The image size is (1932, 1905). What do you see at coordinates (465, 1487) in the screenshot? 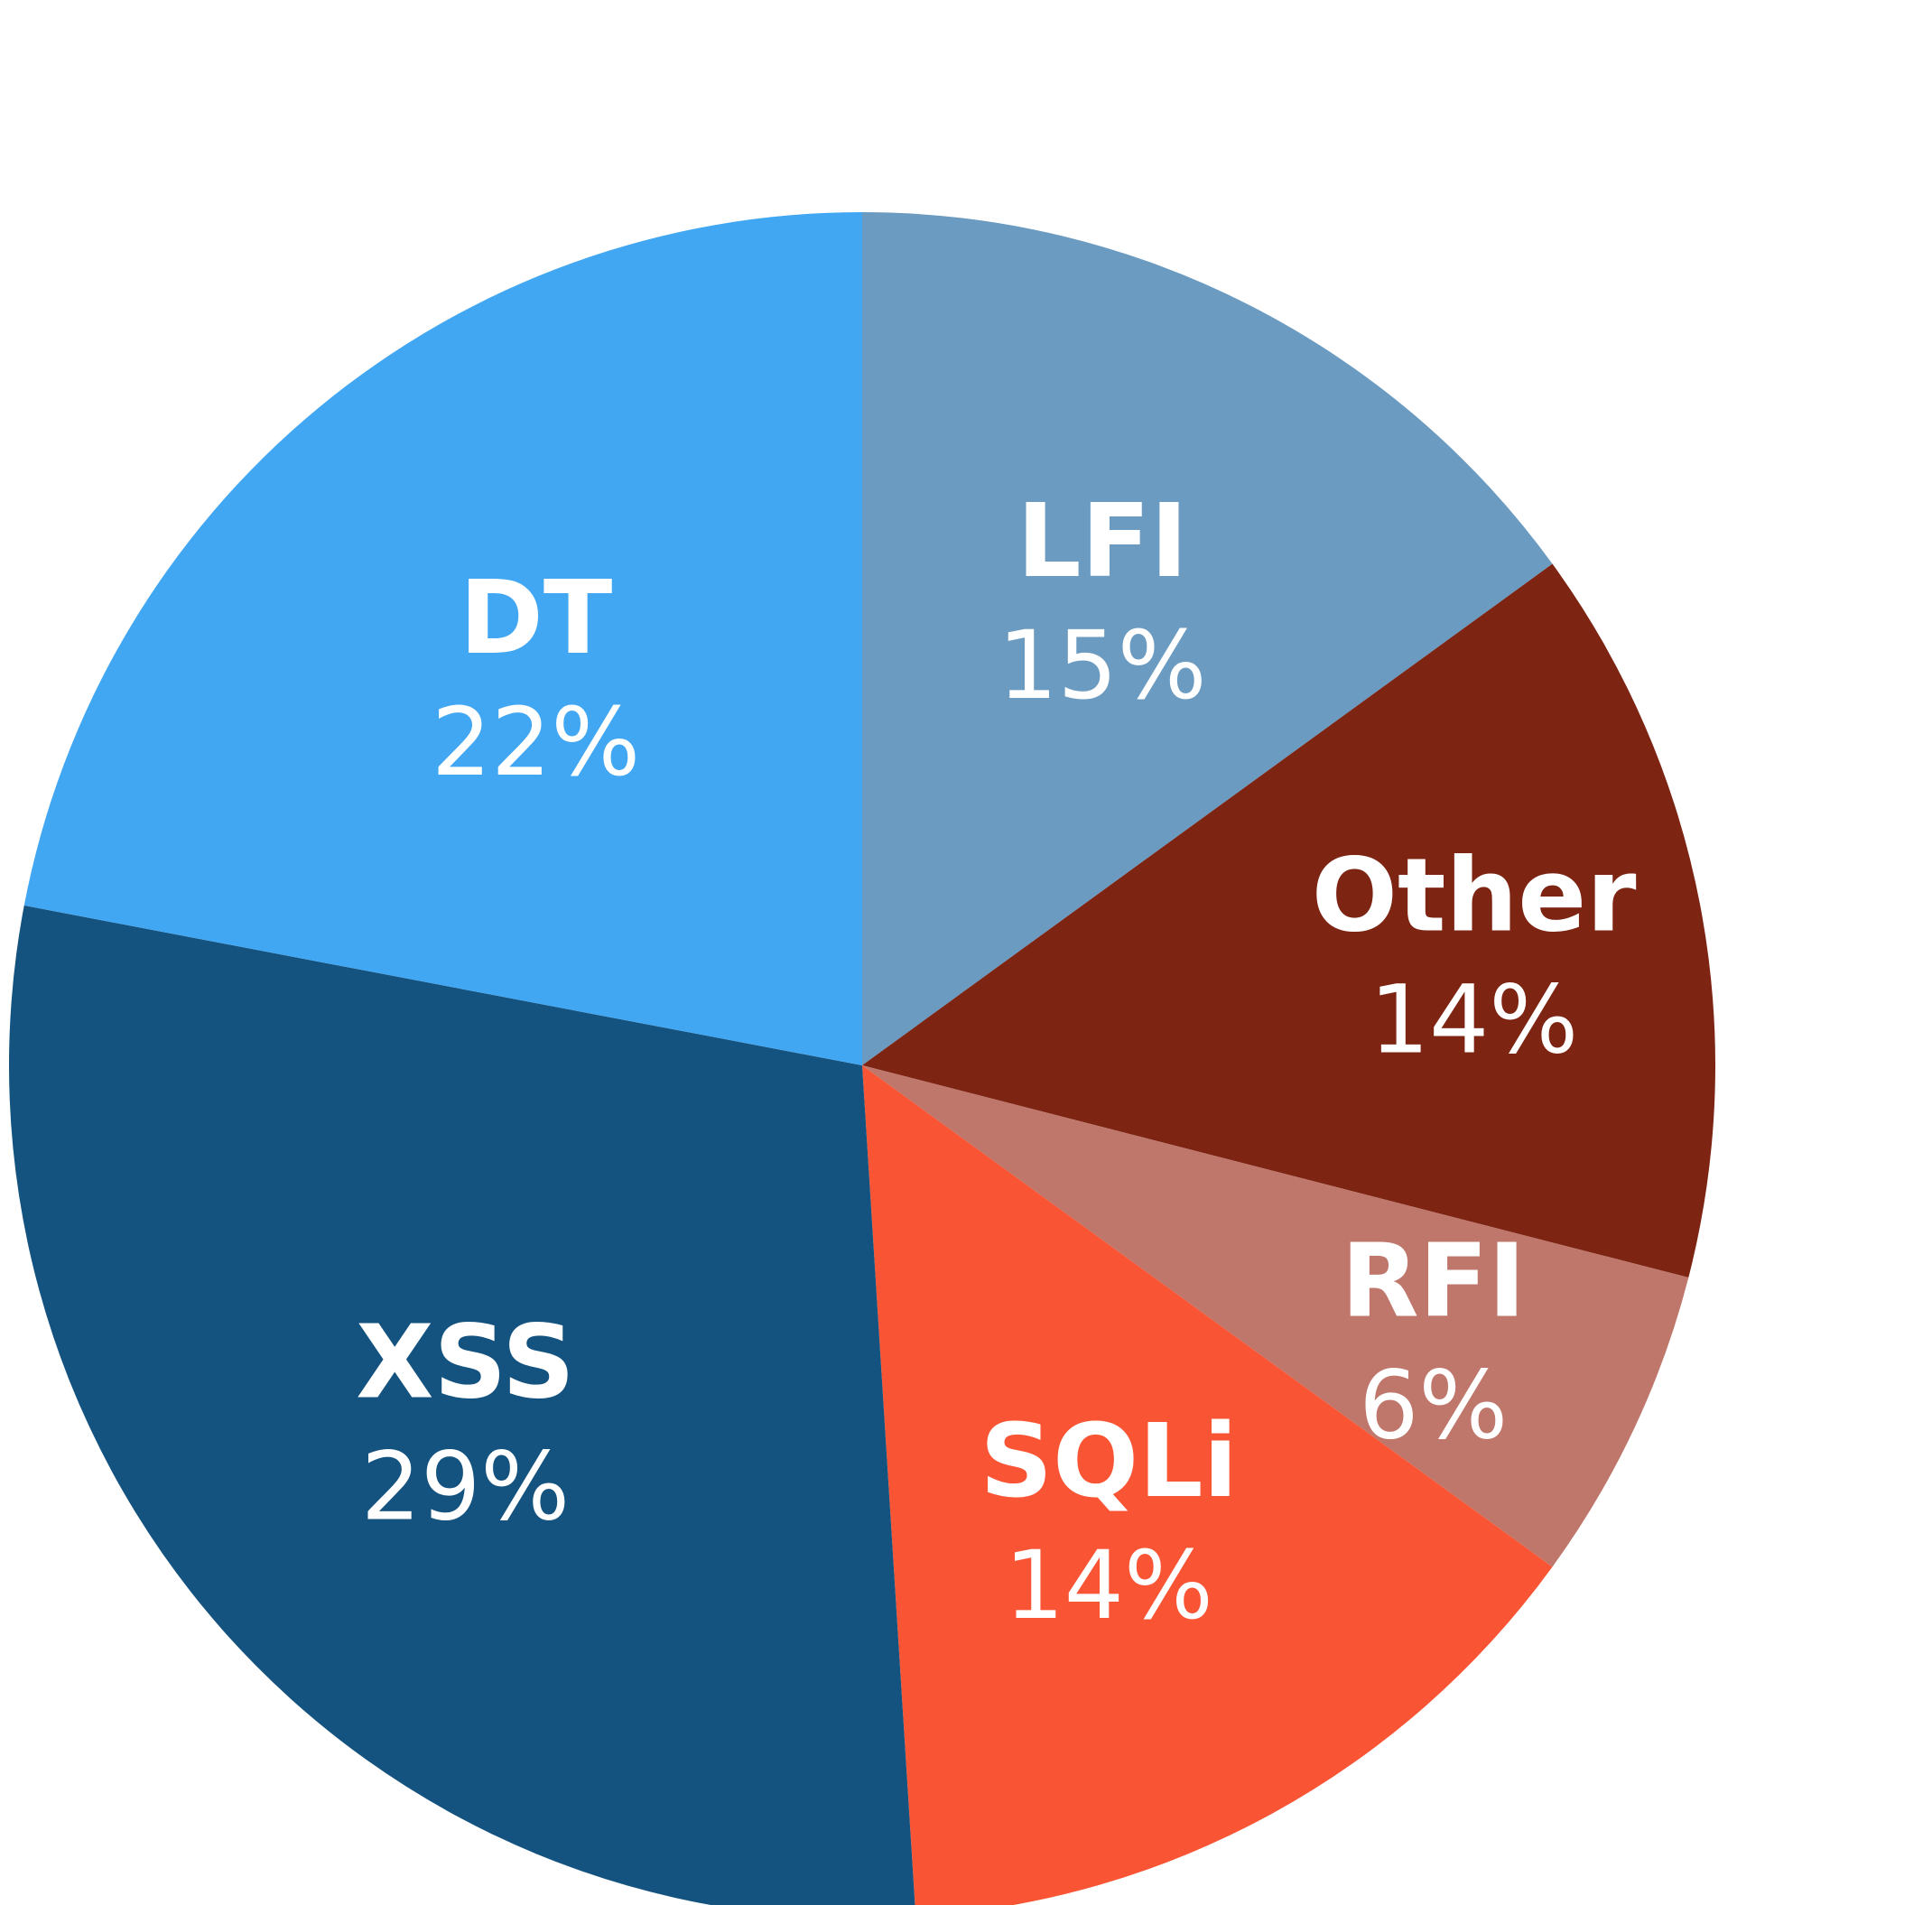
I see `slice-value-xss: 29%` at bounding box center [465, 1487].